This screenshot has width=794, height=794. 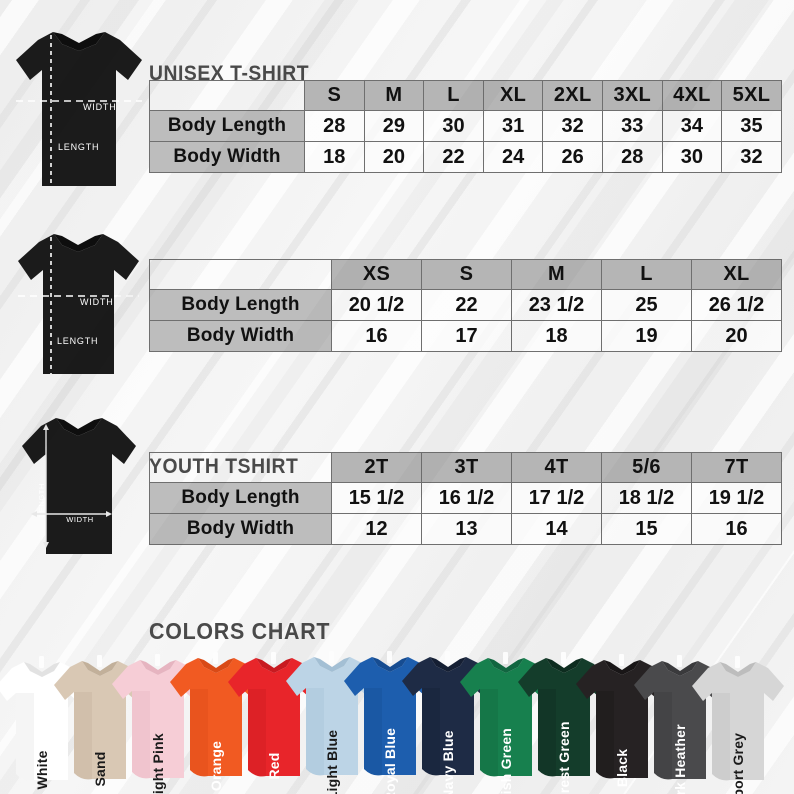 I want to click on table-header-row: S M L XL 2XL 3XL 4XL 5XL, so click(x=465, y=95).